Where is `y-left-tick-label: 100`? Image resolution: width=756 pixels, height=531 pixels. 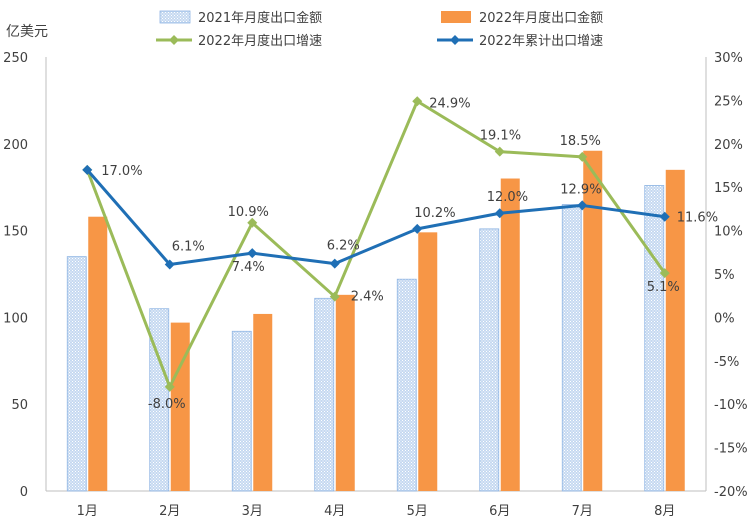 y-left-tick-label: 100 is located at coordinates (15, 318).